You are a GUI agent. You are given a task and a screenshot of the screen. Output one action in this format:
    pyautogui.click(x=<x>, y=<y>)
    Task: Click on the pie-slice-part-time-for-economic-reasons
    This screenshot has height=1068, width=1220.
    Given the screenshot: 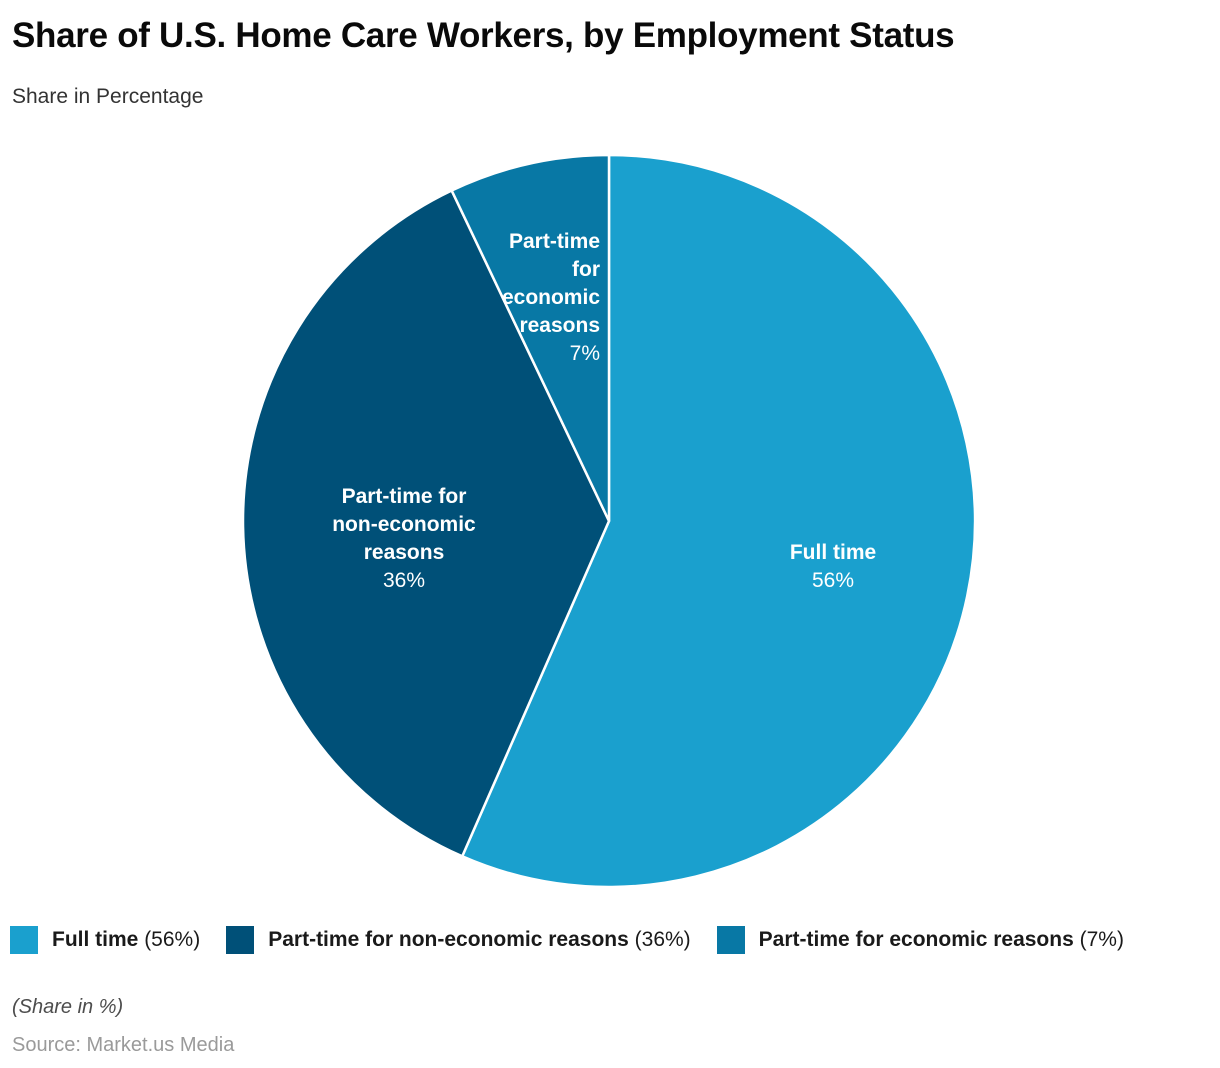 What is the action you would take?
    pyautogui.click(x=530, y=338)
    